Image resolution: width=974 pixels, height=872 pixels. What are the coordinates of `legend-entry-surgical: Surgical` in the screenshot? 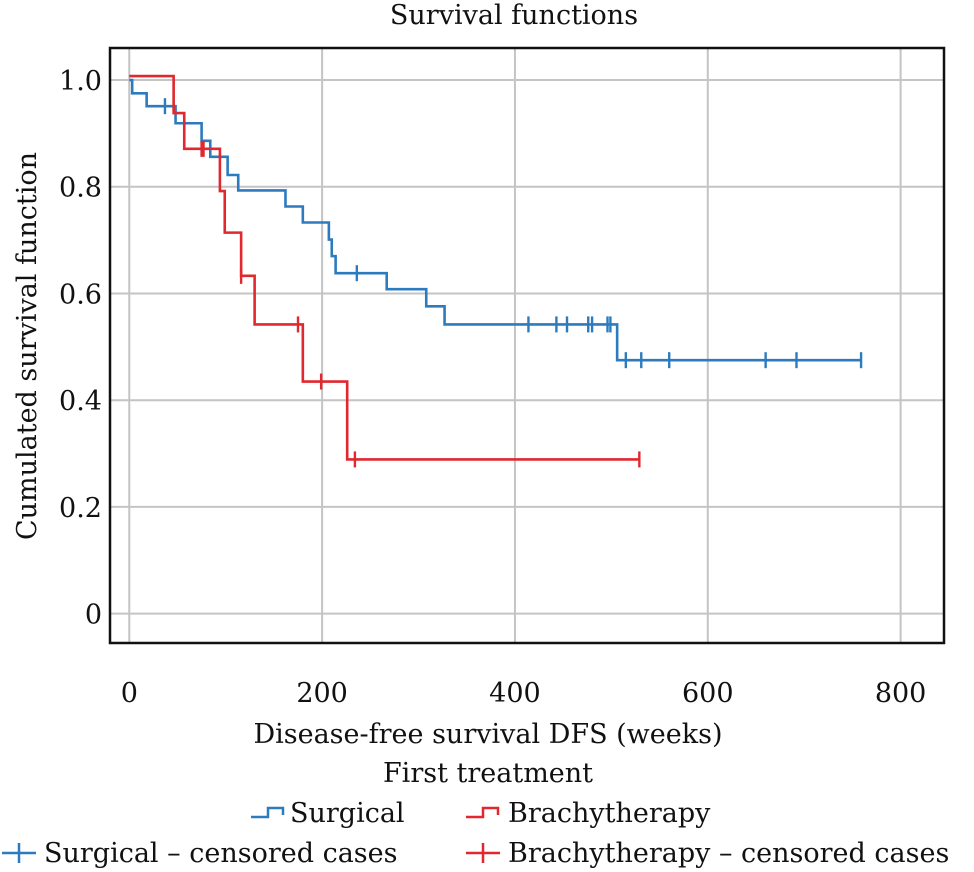 It's located at (328, 813).